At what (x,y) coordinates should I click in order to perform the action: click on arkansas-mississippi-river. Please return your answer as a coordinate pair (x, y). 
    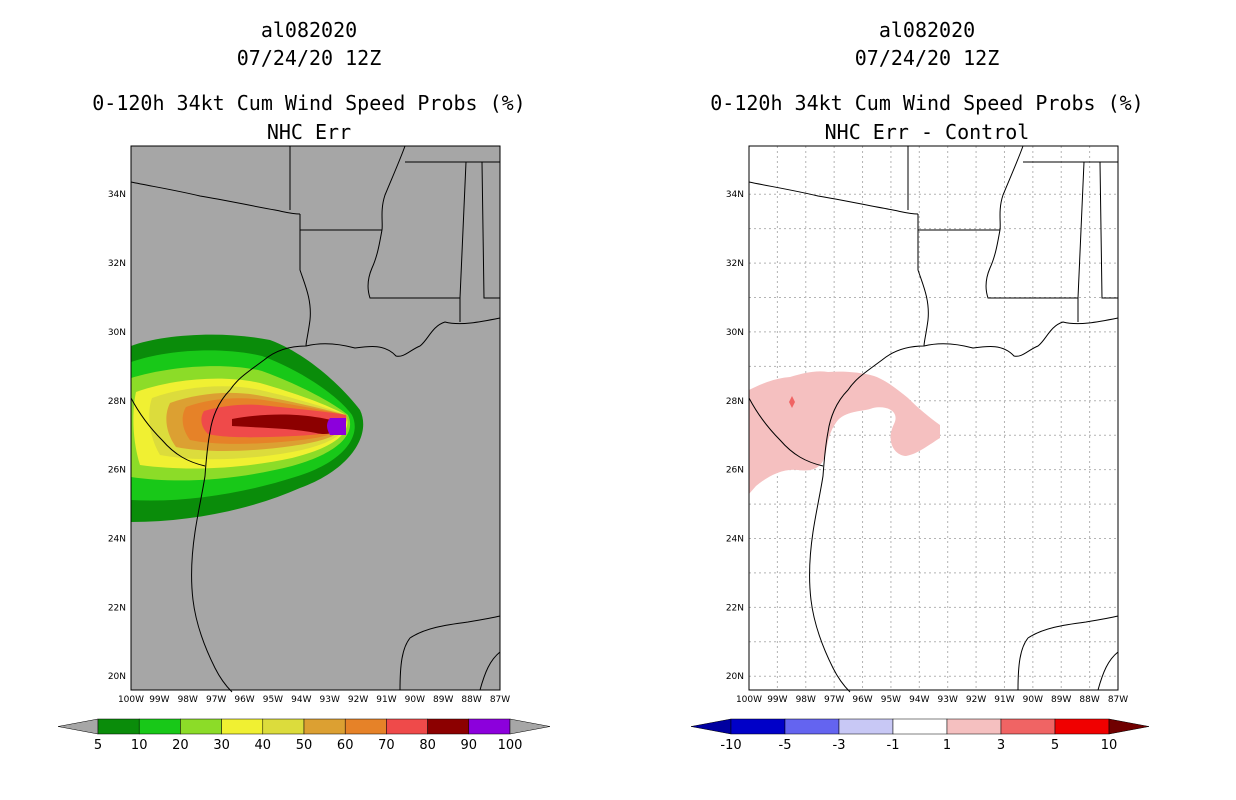
    Looking at the image, I should click on (1011, 188).